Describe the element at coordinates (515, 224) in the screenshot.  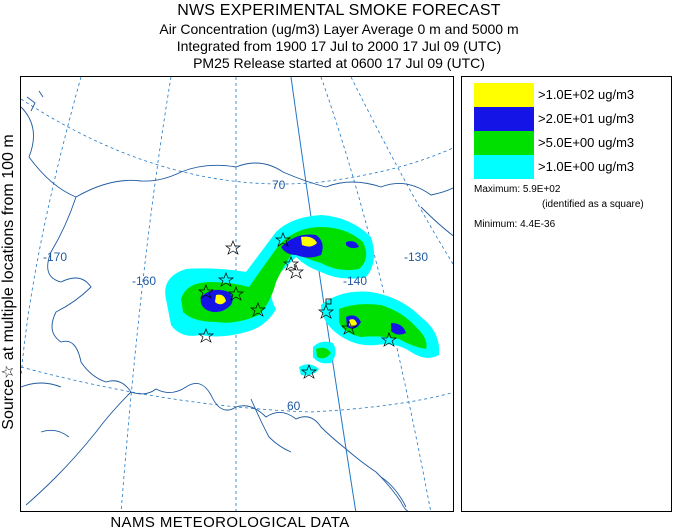
I see `minimum-value: Minimum: 4.4E-36` at that location.